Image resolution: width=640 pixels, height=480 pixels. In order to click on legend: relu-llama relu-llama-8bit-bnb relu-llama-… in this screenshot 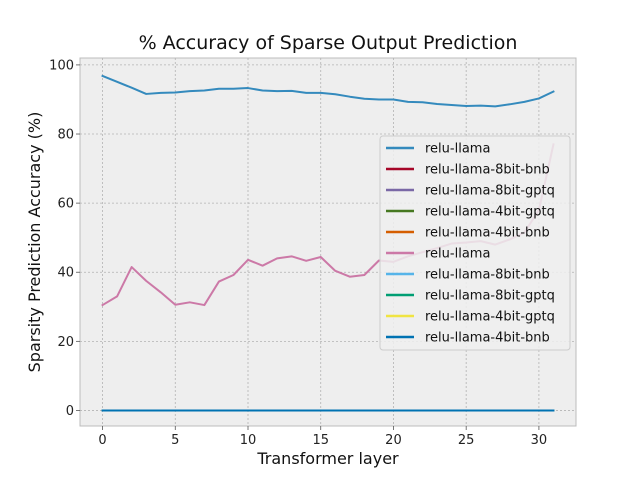, I will do `click(475, 243)`.